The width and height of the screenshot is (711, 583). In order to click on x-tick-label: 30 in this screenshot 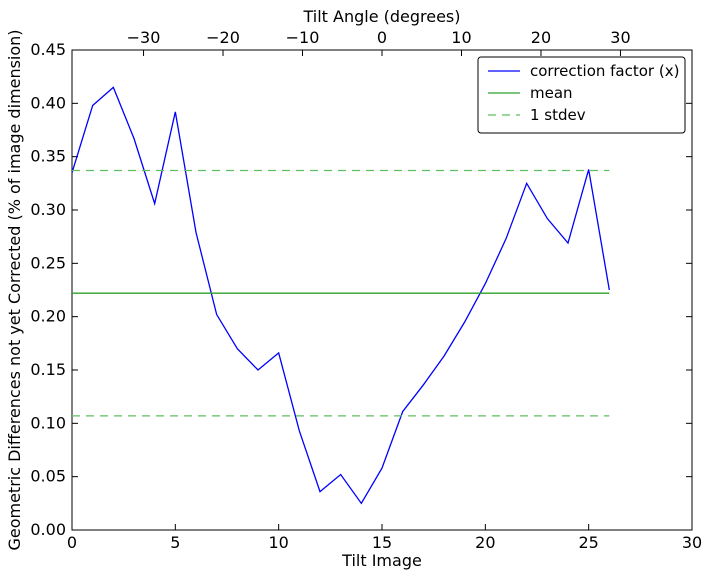, I will do `click(692, 542)`.